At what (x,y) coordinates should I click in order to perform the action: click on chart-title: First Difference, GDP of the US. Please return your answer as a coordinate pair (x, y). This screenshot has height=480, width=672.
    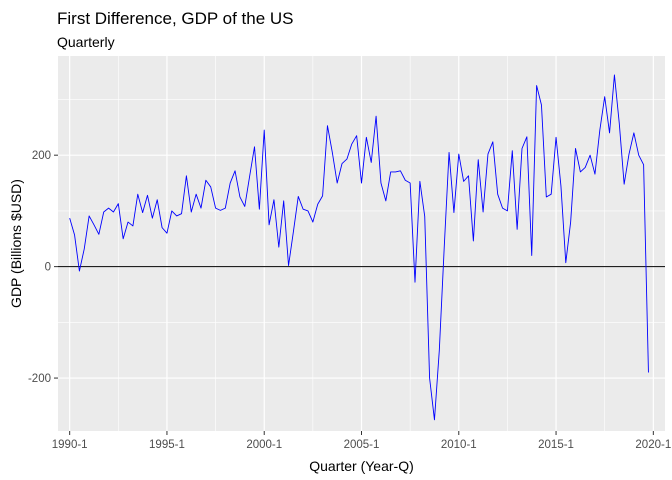
    Looking at the image, I should click on (175, 18).